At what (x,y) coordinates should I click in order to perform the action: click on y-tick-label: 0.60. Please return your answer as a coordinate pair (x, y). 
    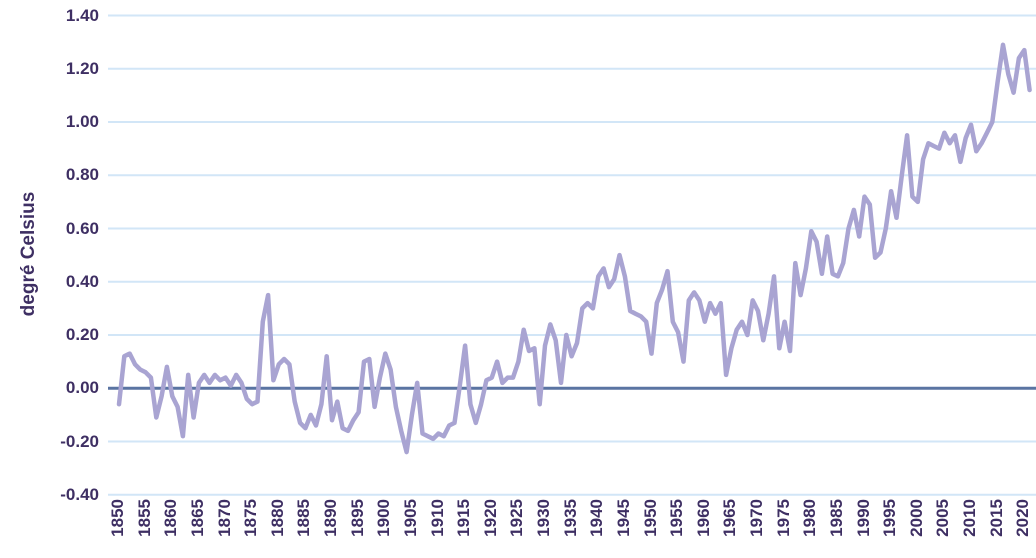
    Looking at the image, I should click on (82, 228).